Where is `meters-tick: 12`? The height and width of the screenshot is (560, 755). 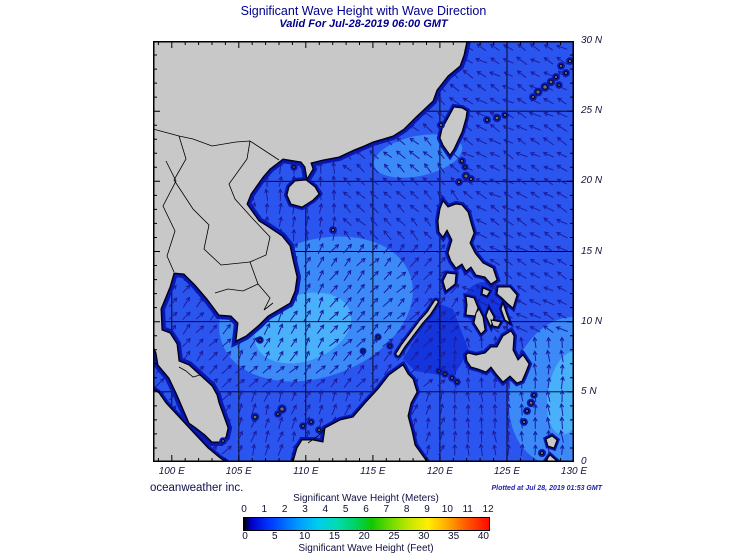 meters-tick: 12 is located at coordinates (488, 509).